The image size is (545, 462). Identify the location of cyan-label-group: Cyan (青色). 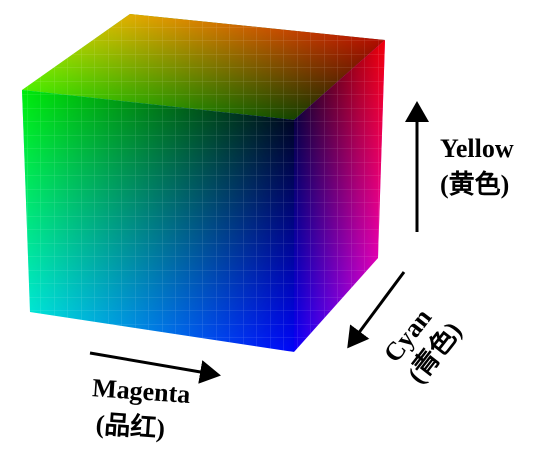
(422, 343).